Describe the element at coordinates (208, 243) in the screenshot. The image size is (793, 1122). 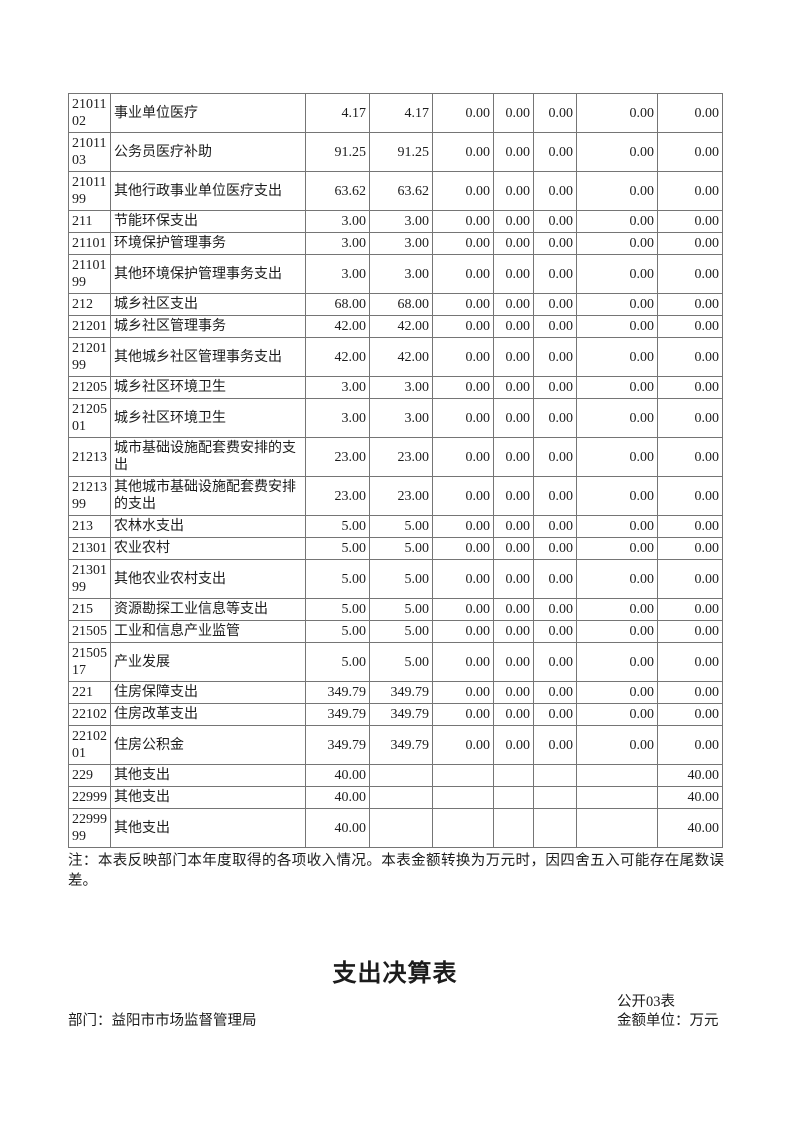
I see `cell-subject-name: 环境保护管理事务` at that location.